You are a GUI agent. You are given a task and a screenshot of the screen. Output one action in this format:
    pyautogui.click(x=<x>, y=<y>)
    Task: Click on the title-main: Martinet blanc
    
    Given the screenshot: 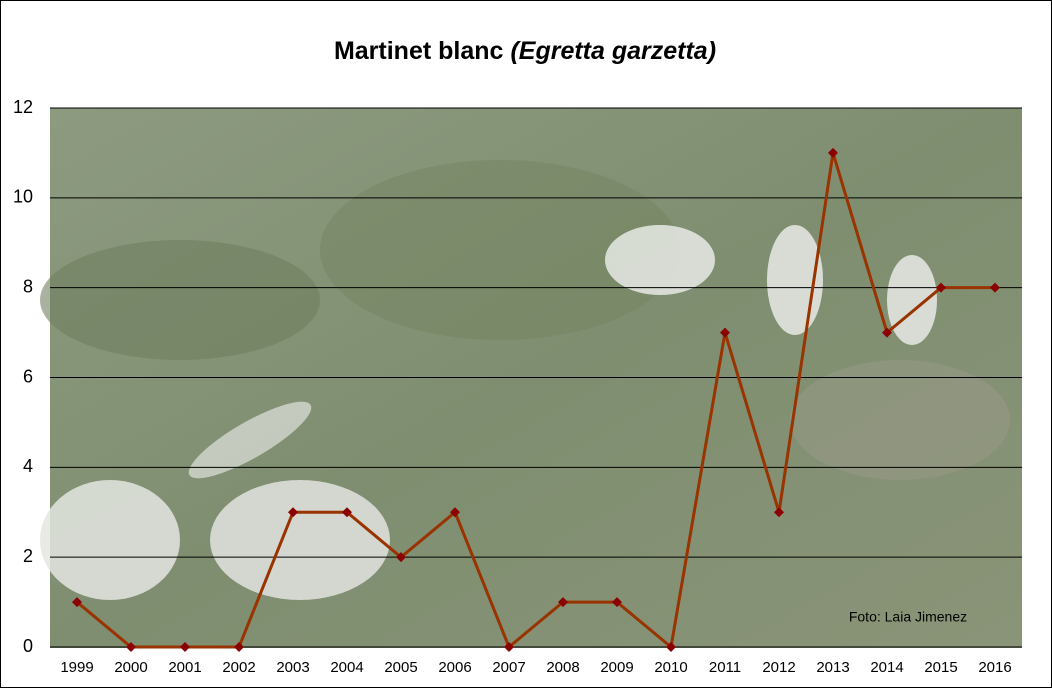 What is the action you would take?
    pyautogui.click(x=419, y=51)
    